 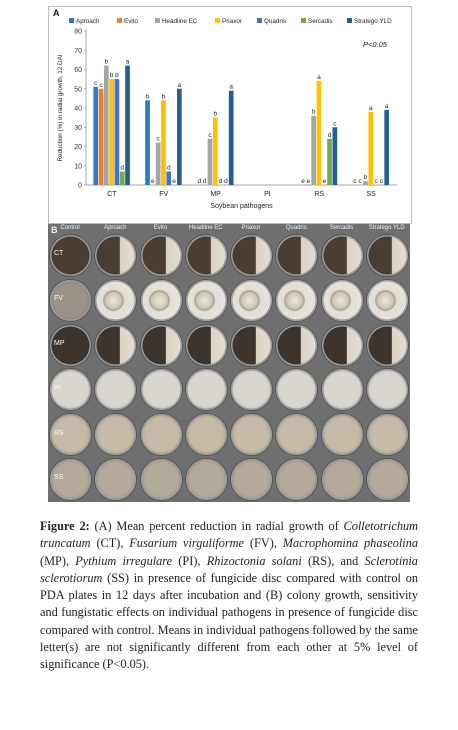 I want to click on y-tick-label: 80, so click(x=78, y=32).